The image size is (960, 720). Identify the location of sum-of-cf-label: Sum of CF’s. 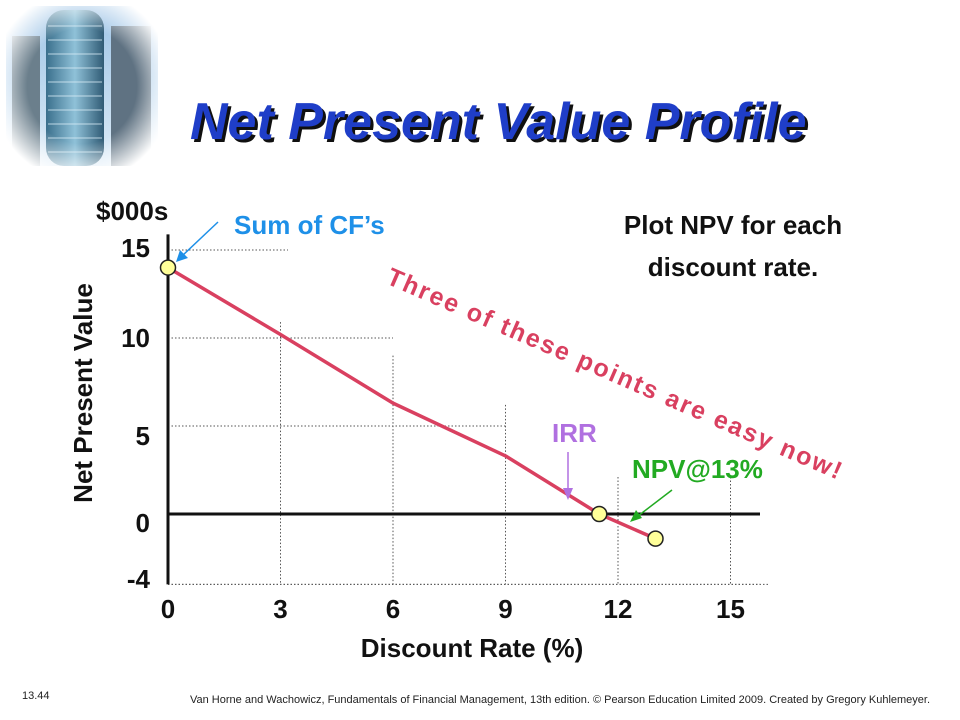
(309, 225).